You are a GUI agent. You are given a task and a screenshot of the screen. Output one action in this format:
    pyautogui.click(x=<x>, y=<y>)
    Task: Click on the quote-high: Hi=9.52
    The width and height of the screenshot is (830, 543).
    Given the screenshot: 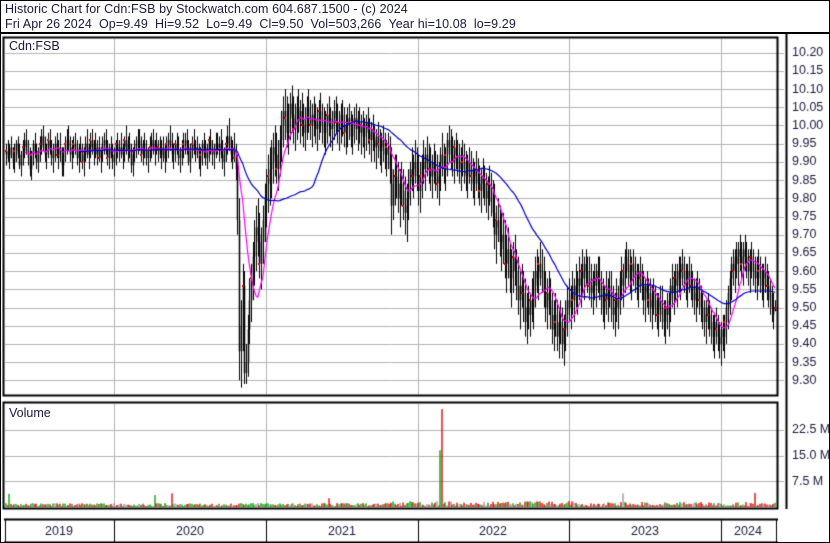 What is the action you would take?
    pyautogui.click(x=177, y=24)
    